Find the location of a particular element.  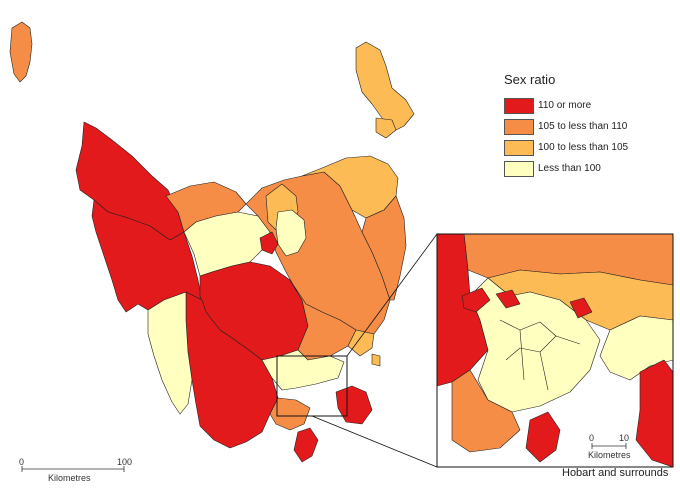

region-launceston is located at coordinates (291, 233).